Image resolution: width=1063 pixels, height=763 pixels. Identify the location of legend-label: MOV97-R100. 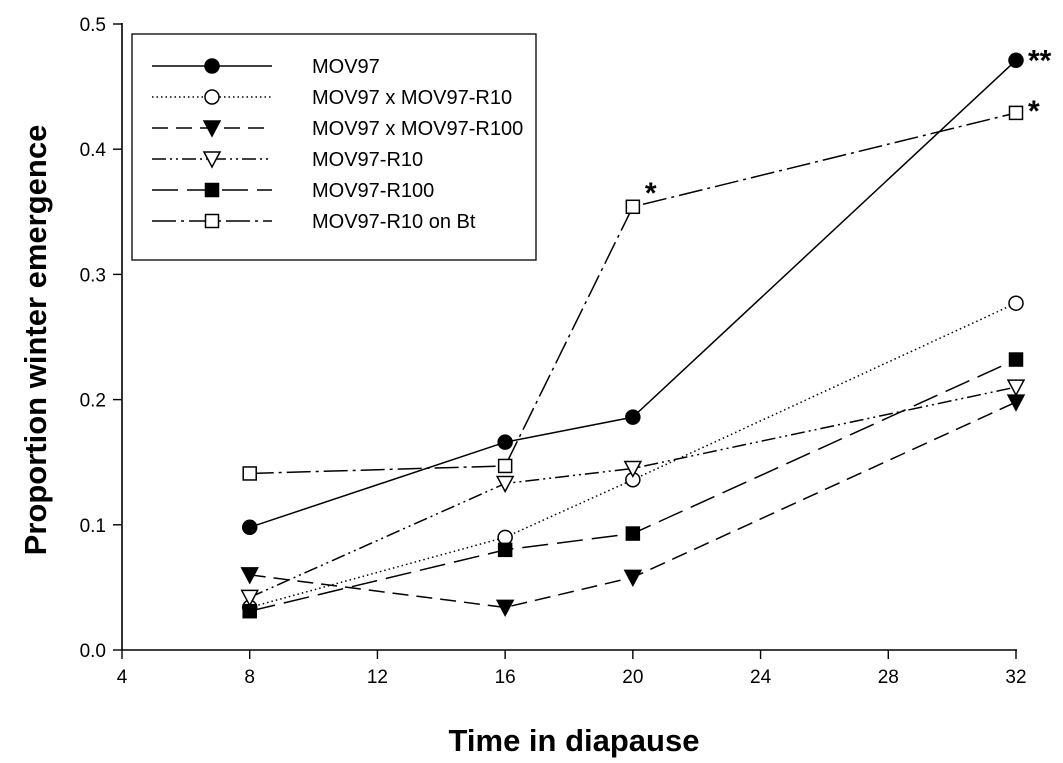
(373, 191).